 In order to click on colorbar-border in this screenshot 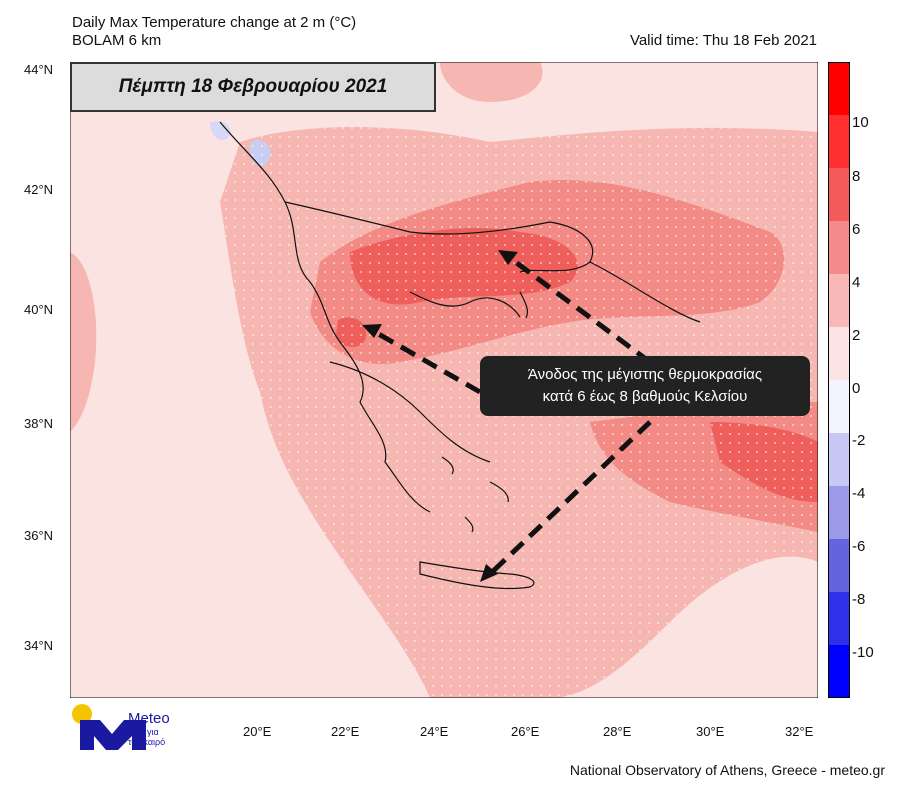, I will do `click(839, 380)`.